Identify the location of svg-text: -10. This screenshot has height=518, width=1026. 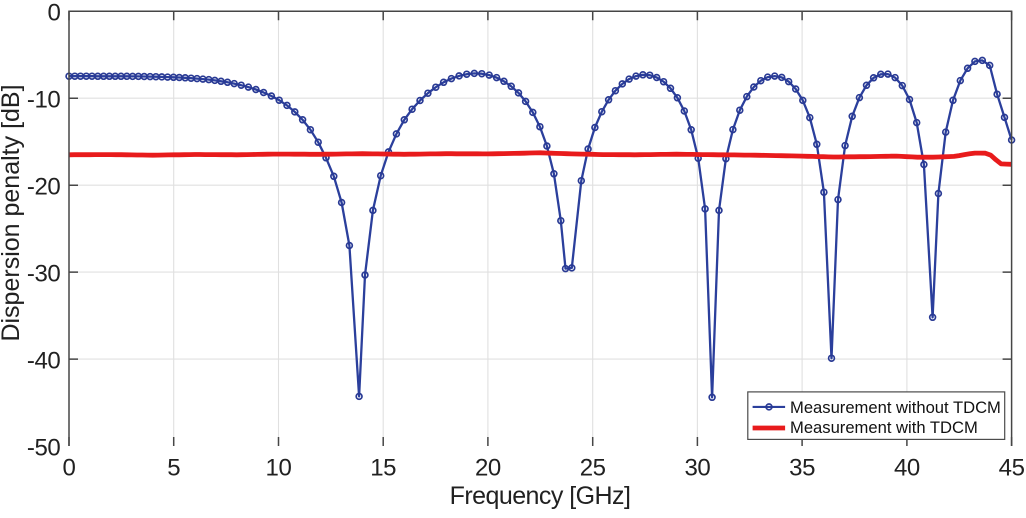
(44, 100).